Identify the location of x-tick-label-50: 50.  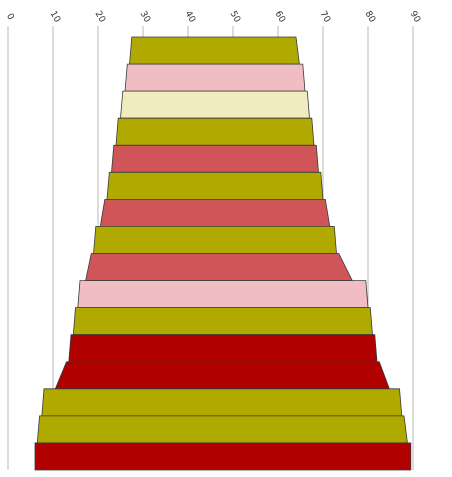
(235, 17).